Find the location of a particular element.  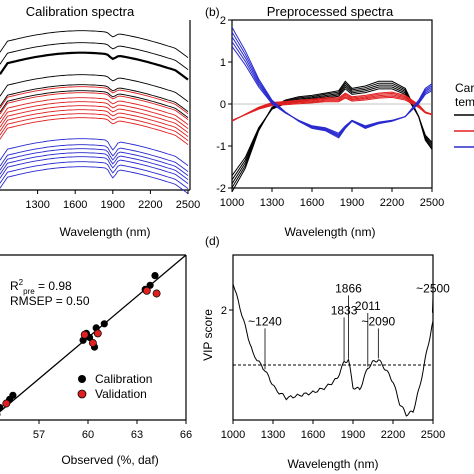

panel-b-x-tick-label: 2200 is located at coordinates (392, 203).